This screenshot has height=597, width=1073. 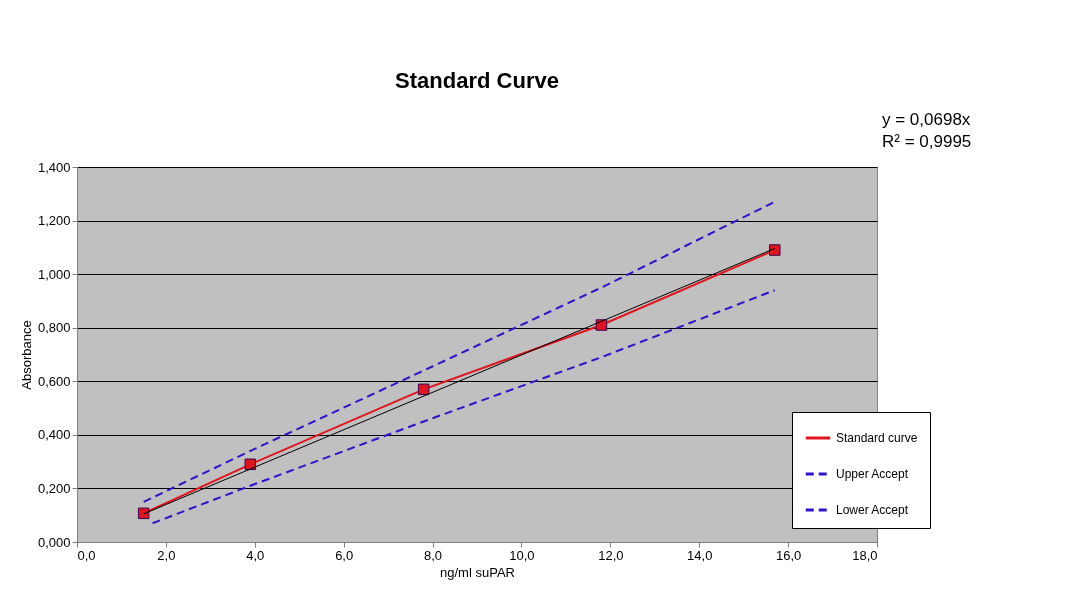 What do you see at coordinates (611, 555) in the screenshot?
I see `x-tick-label: 12,0` at bounding box center [611, 555].